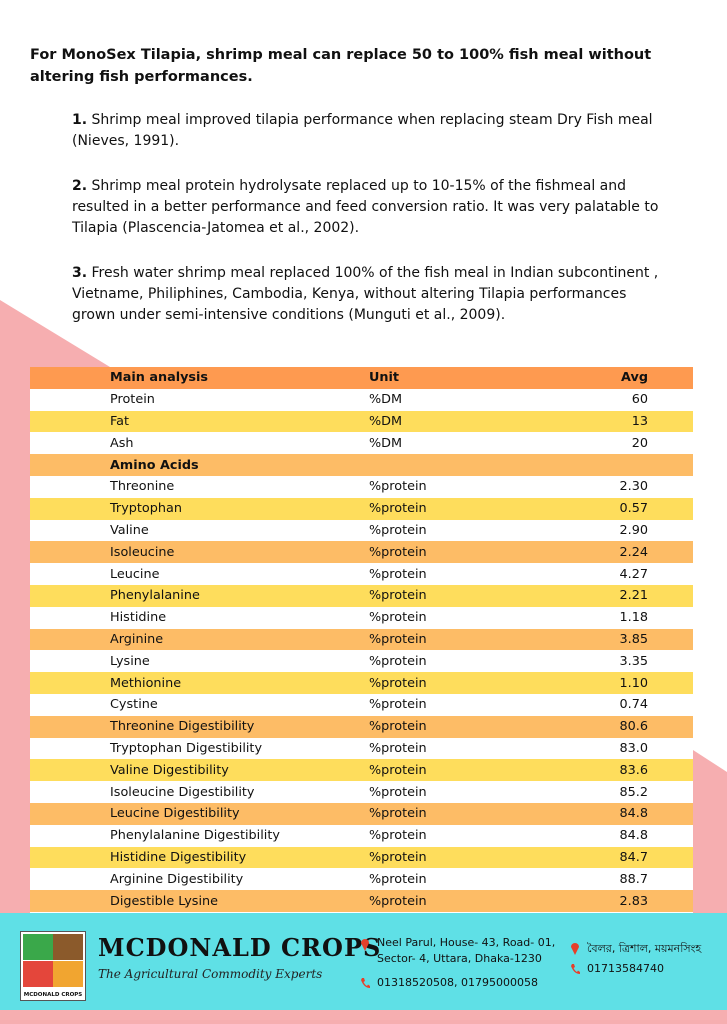 The height and width of the screenshot is (1024, 727). Describe the element at coordinates (122, 443) in the screenshot. I see `table-cell: Ash` at that location.